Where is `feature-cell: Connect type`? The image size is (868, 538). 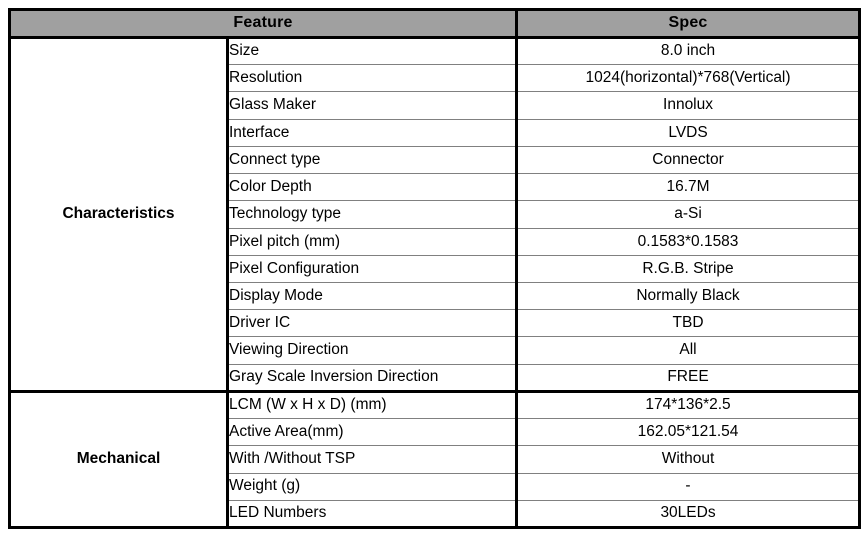
feature-cell: Connect type is located at coordinates (373, 160).